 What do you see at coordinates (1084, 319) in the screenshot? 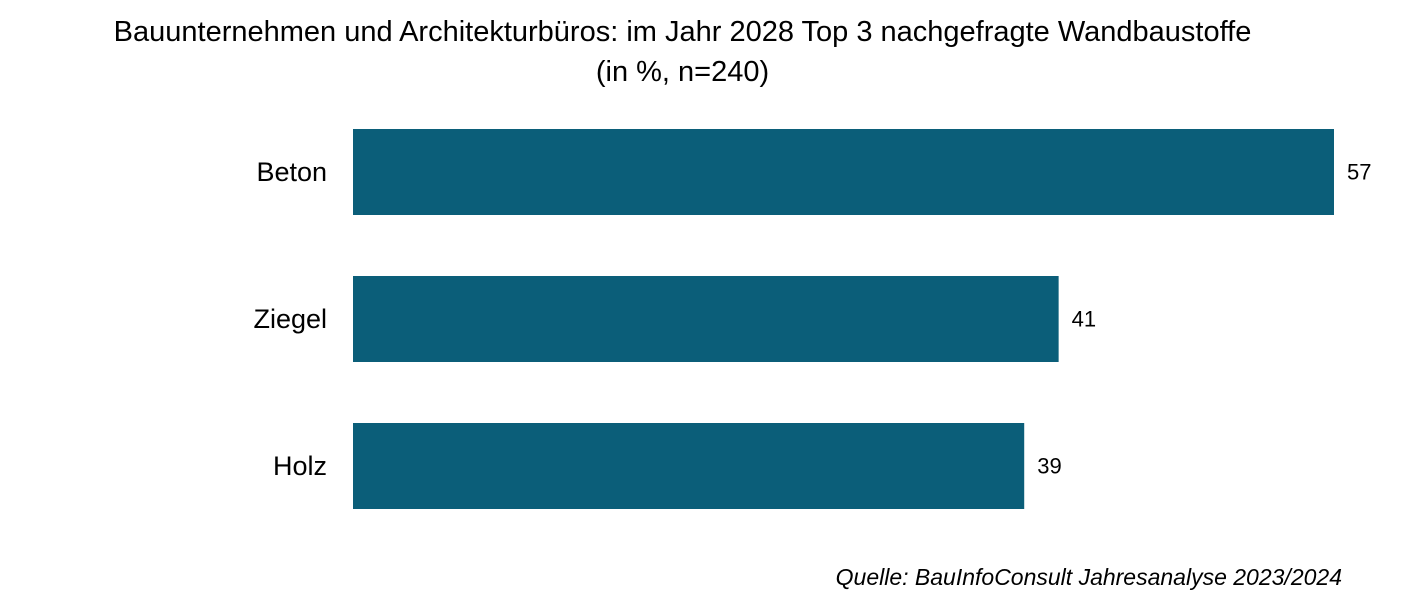
I see `data-label-ziegel: 41` at bounding box center [1084, 319].